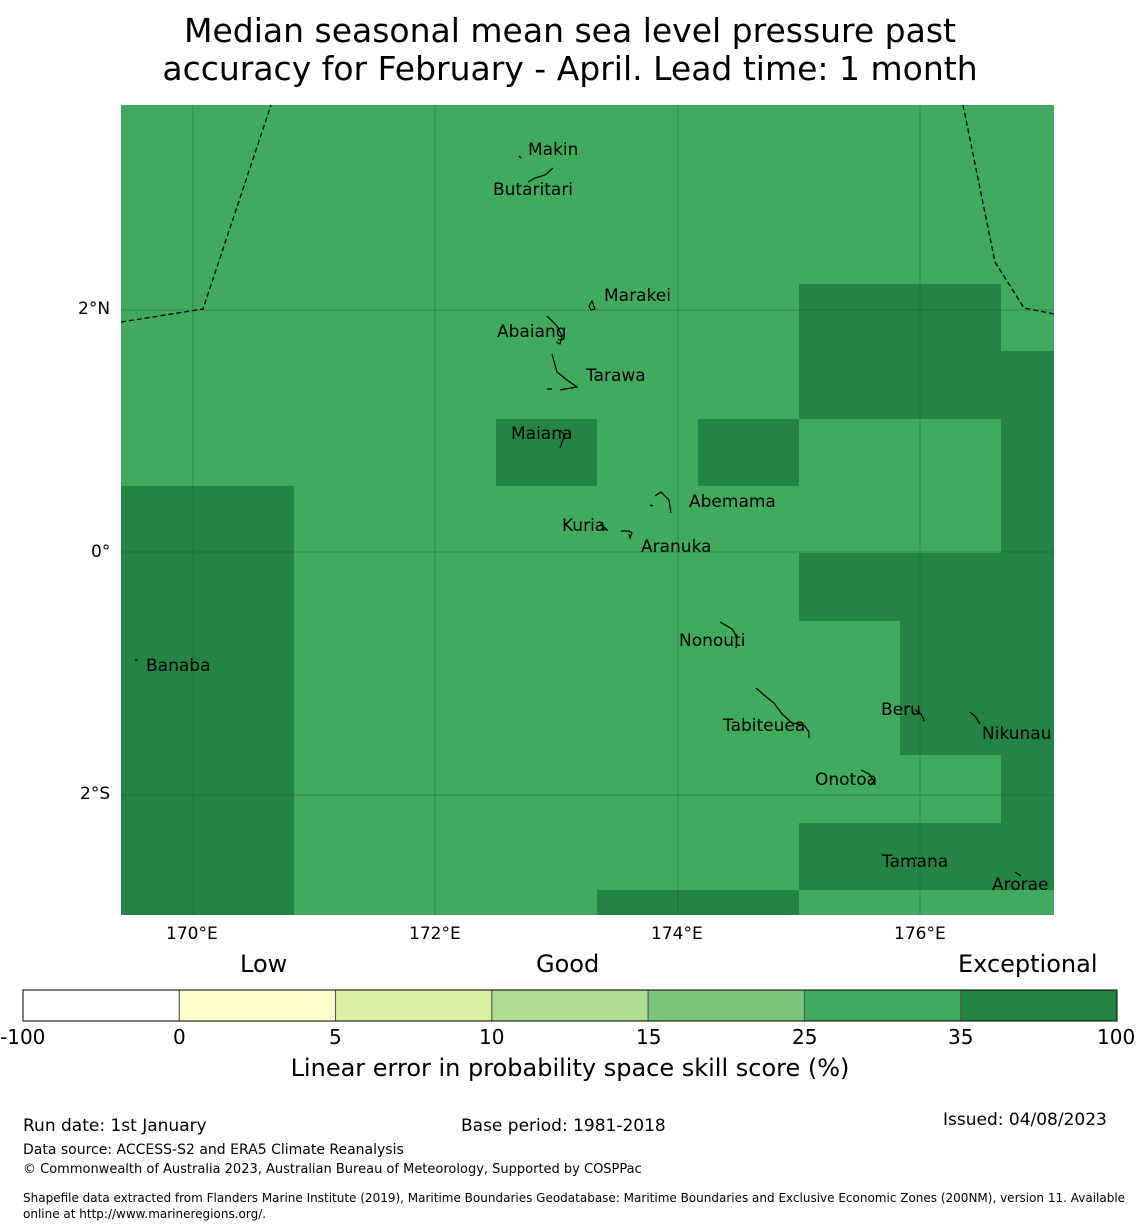  Describe the element at coordinates (335, 1037) in the screenshot. I see `colorbar-tick: 5` at that location.